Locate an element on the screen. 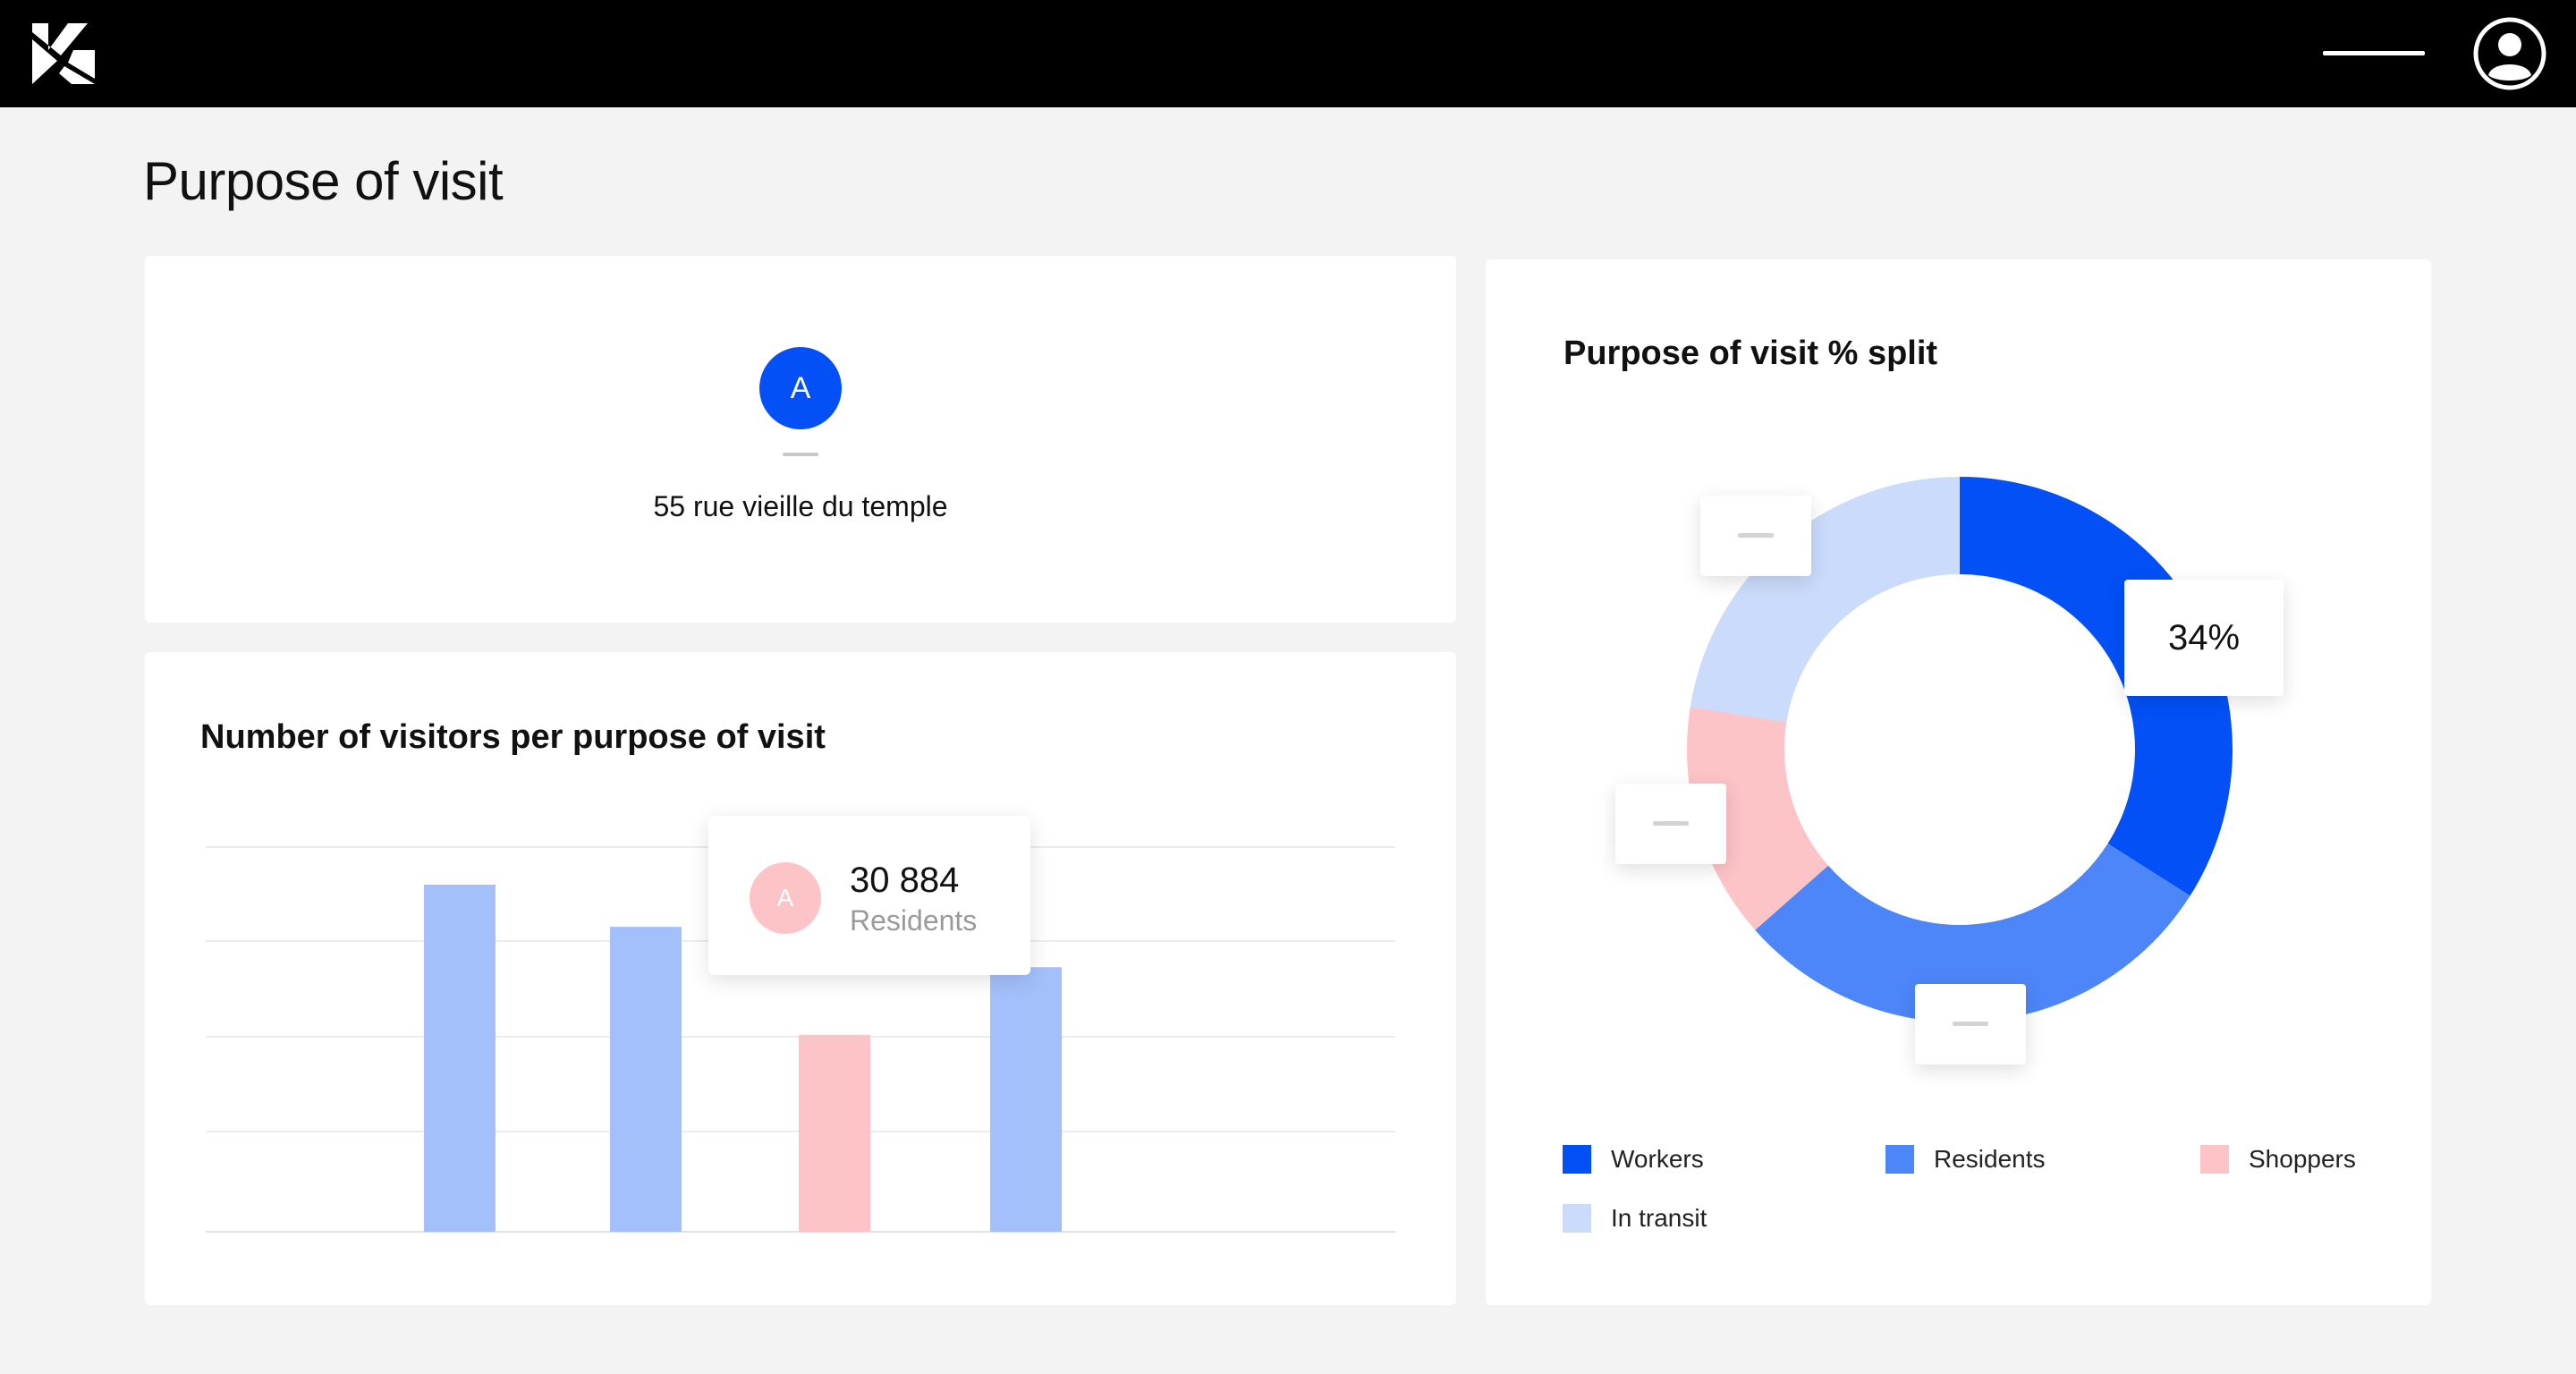 The width and height of the screenshot is (2576, 1374). location-badge: A is located at coordinates (800, 388).